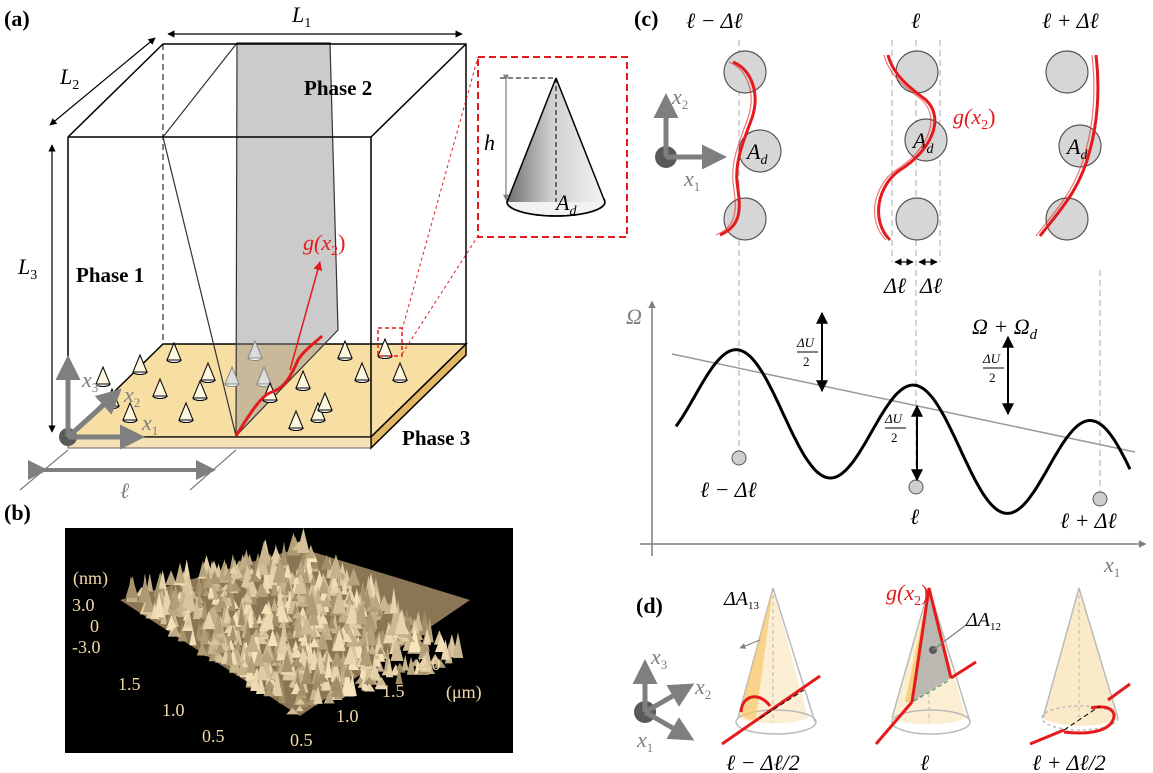 The image size is (1153, 773). Describe the element at coordinates (83, 605) in the screenshot. I see `afm-z-tick: 3.0` at that location.